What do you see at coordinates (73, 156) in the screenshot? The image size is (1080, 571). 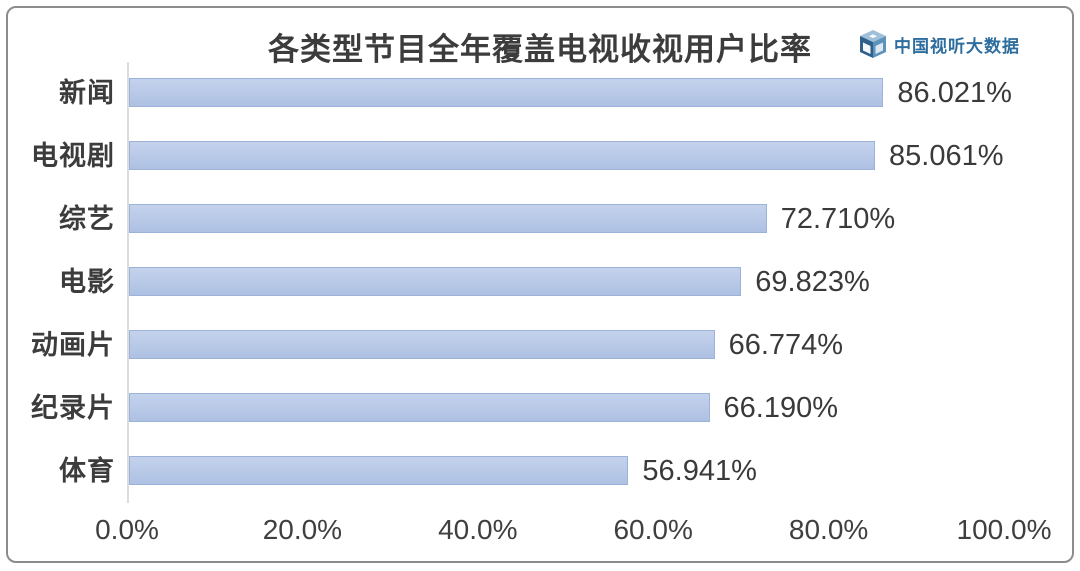 I see `category-label: 电视剧` at bounding box center [73, 156].